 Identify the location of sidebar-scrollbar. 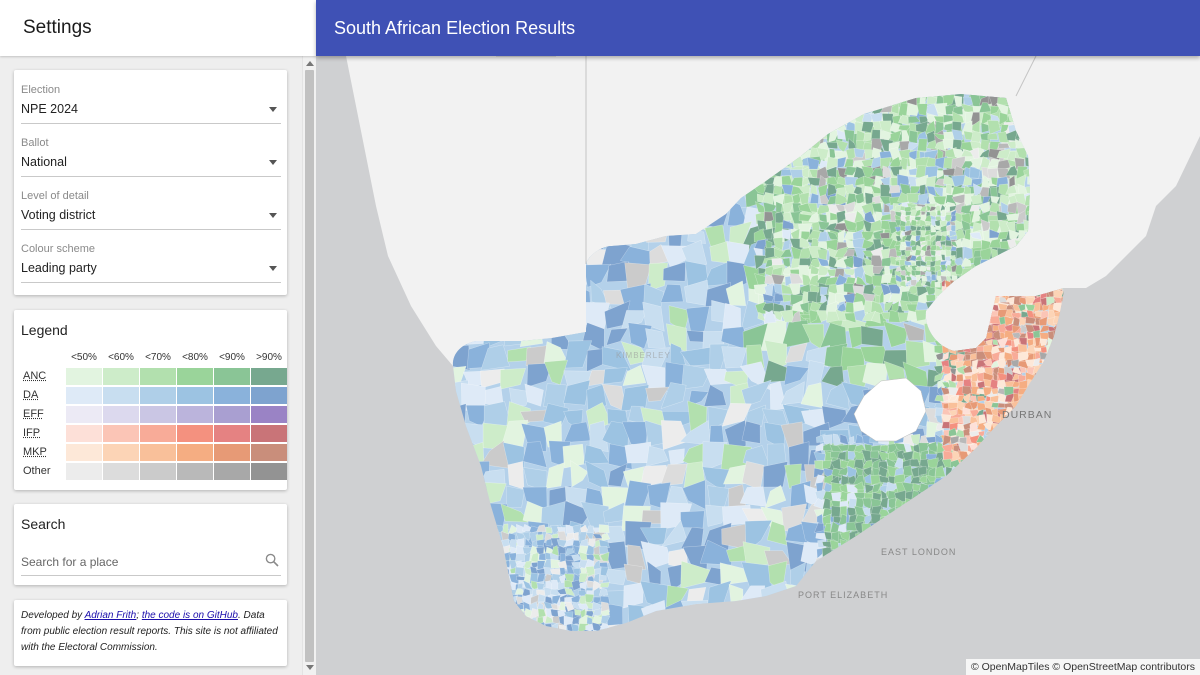
(309, 365).